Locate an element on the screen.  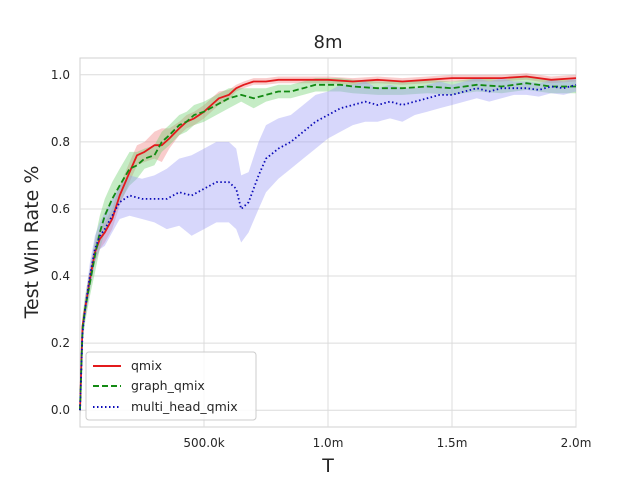
legend-box is located at coordinates (171, 386).